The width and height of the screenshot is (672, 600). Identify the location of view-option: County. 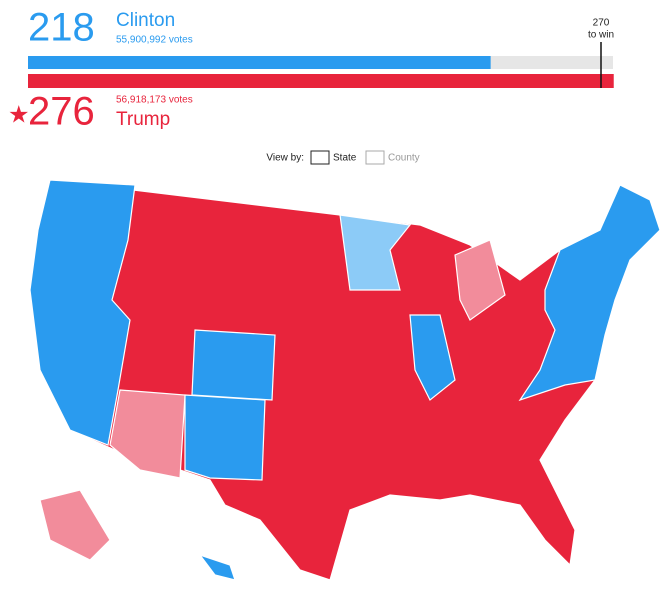
(404, 158).